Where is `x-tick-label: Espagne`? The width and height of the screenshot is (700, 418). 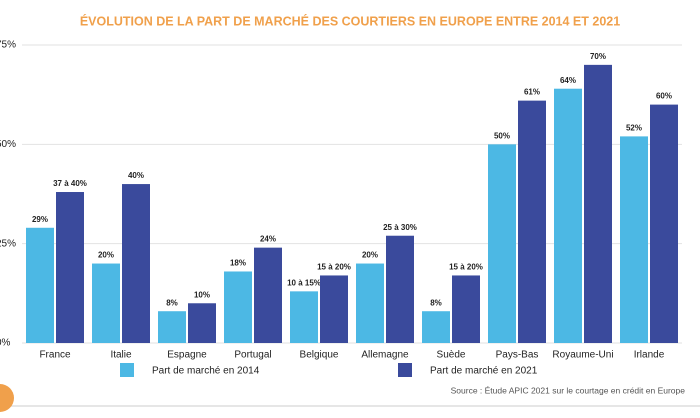 x-tick-label: Espagne is located at coordinates (187, 355).